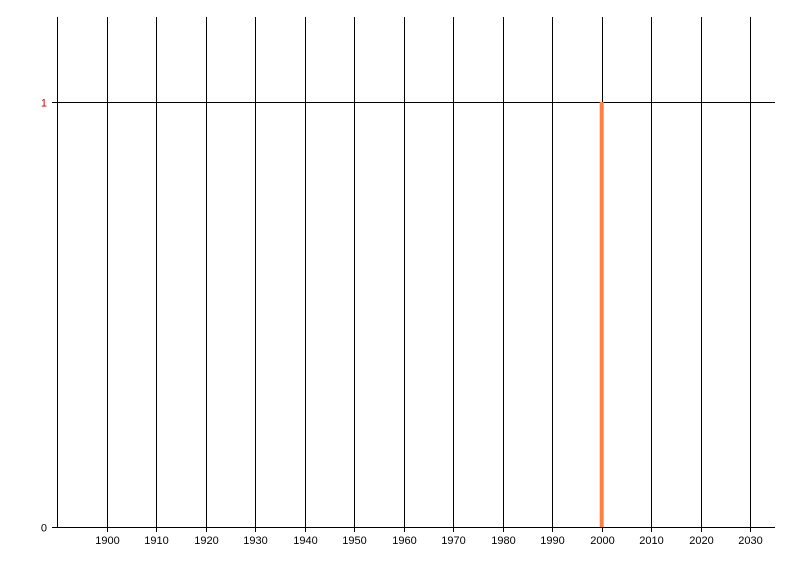  Describe the element at coordinates (453, 541) in the screenshot. I see `x-tick-label: 1970` at that location.